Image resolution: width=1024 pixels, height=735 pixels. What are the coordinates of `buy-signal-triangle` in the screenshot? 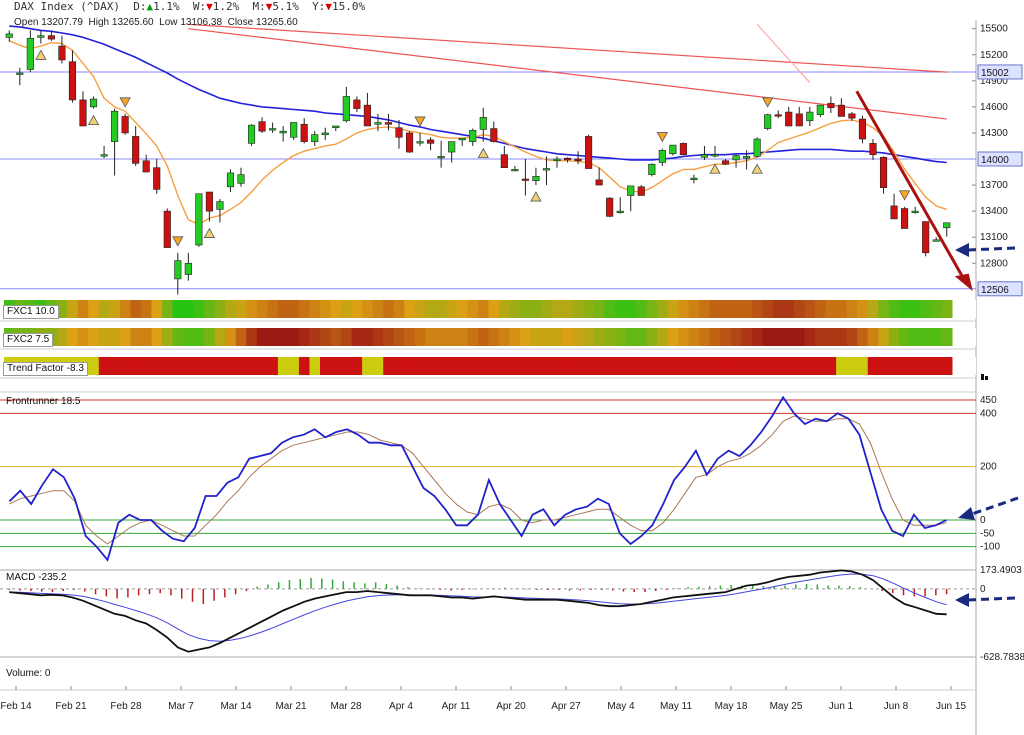 It's located at (209, 232).